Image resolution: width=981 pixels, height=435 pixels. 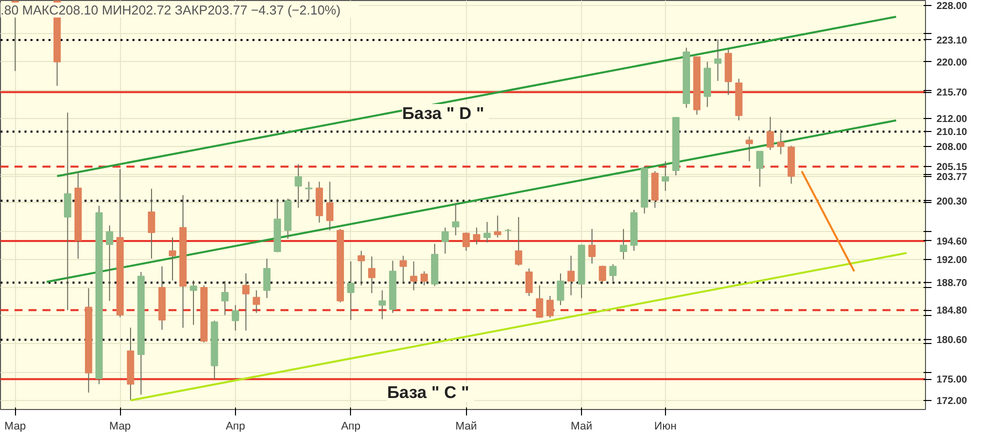 I want to click on annotation: .80 МАКС208.10 МИН202.72 ЗАКР203.77 −4.37 (−2.10%), so click(x=170, y=10).